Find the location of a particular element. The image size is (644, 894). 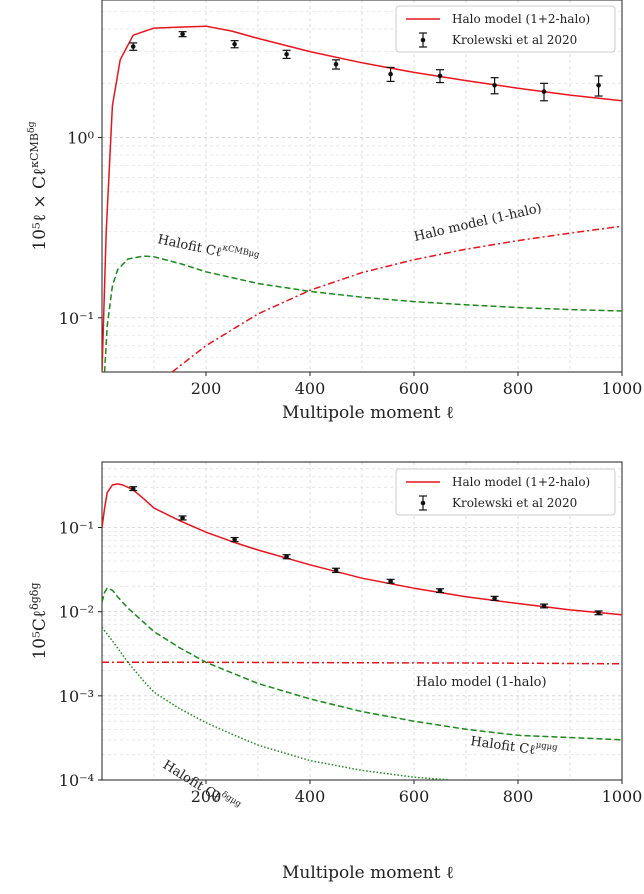

y-axis-label: 10⁵Cℓδgδg is located at coordinates (39, 620).